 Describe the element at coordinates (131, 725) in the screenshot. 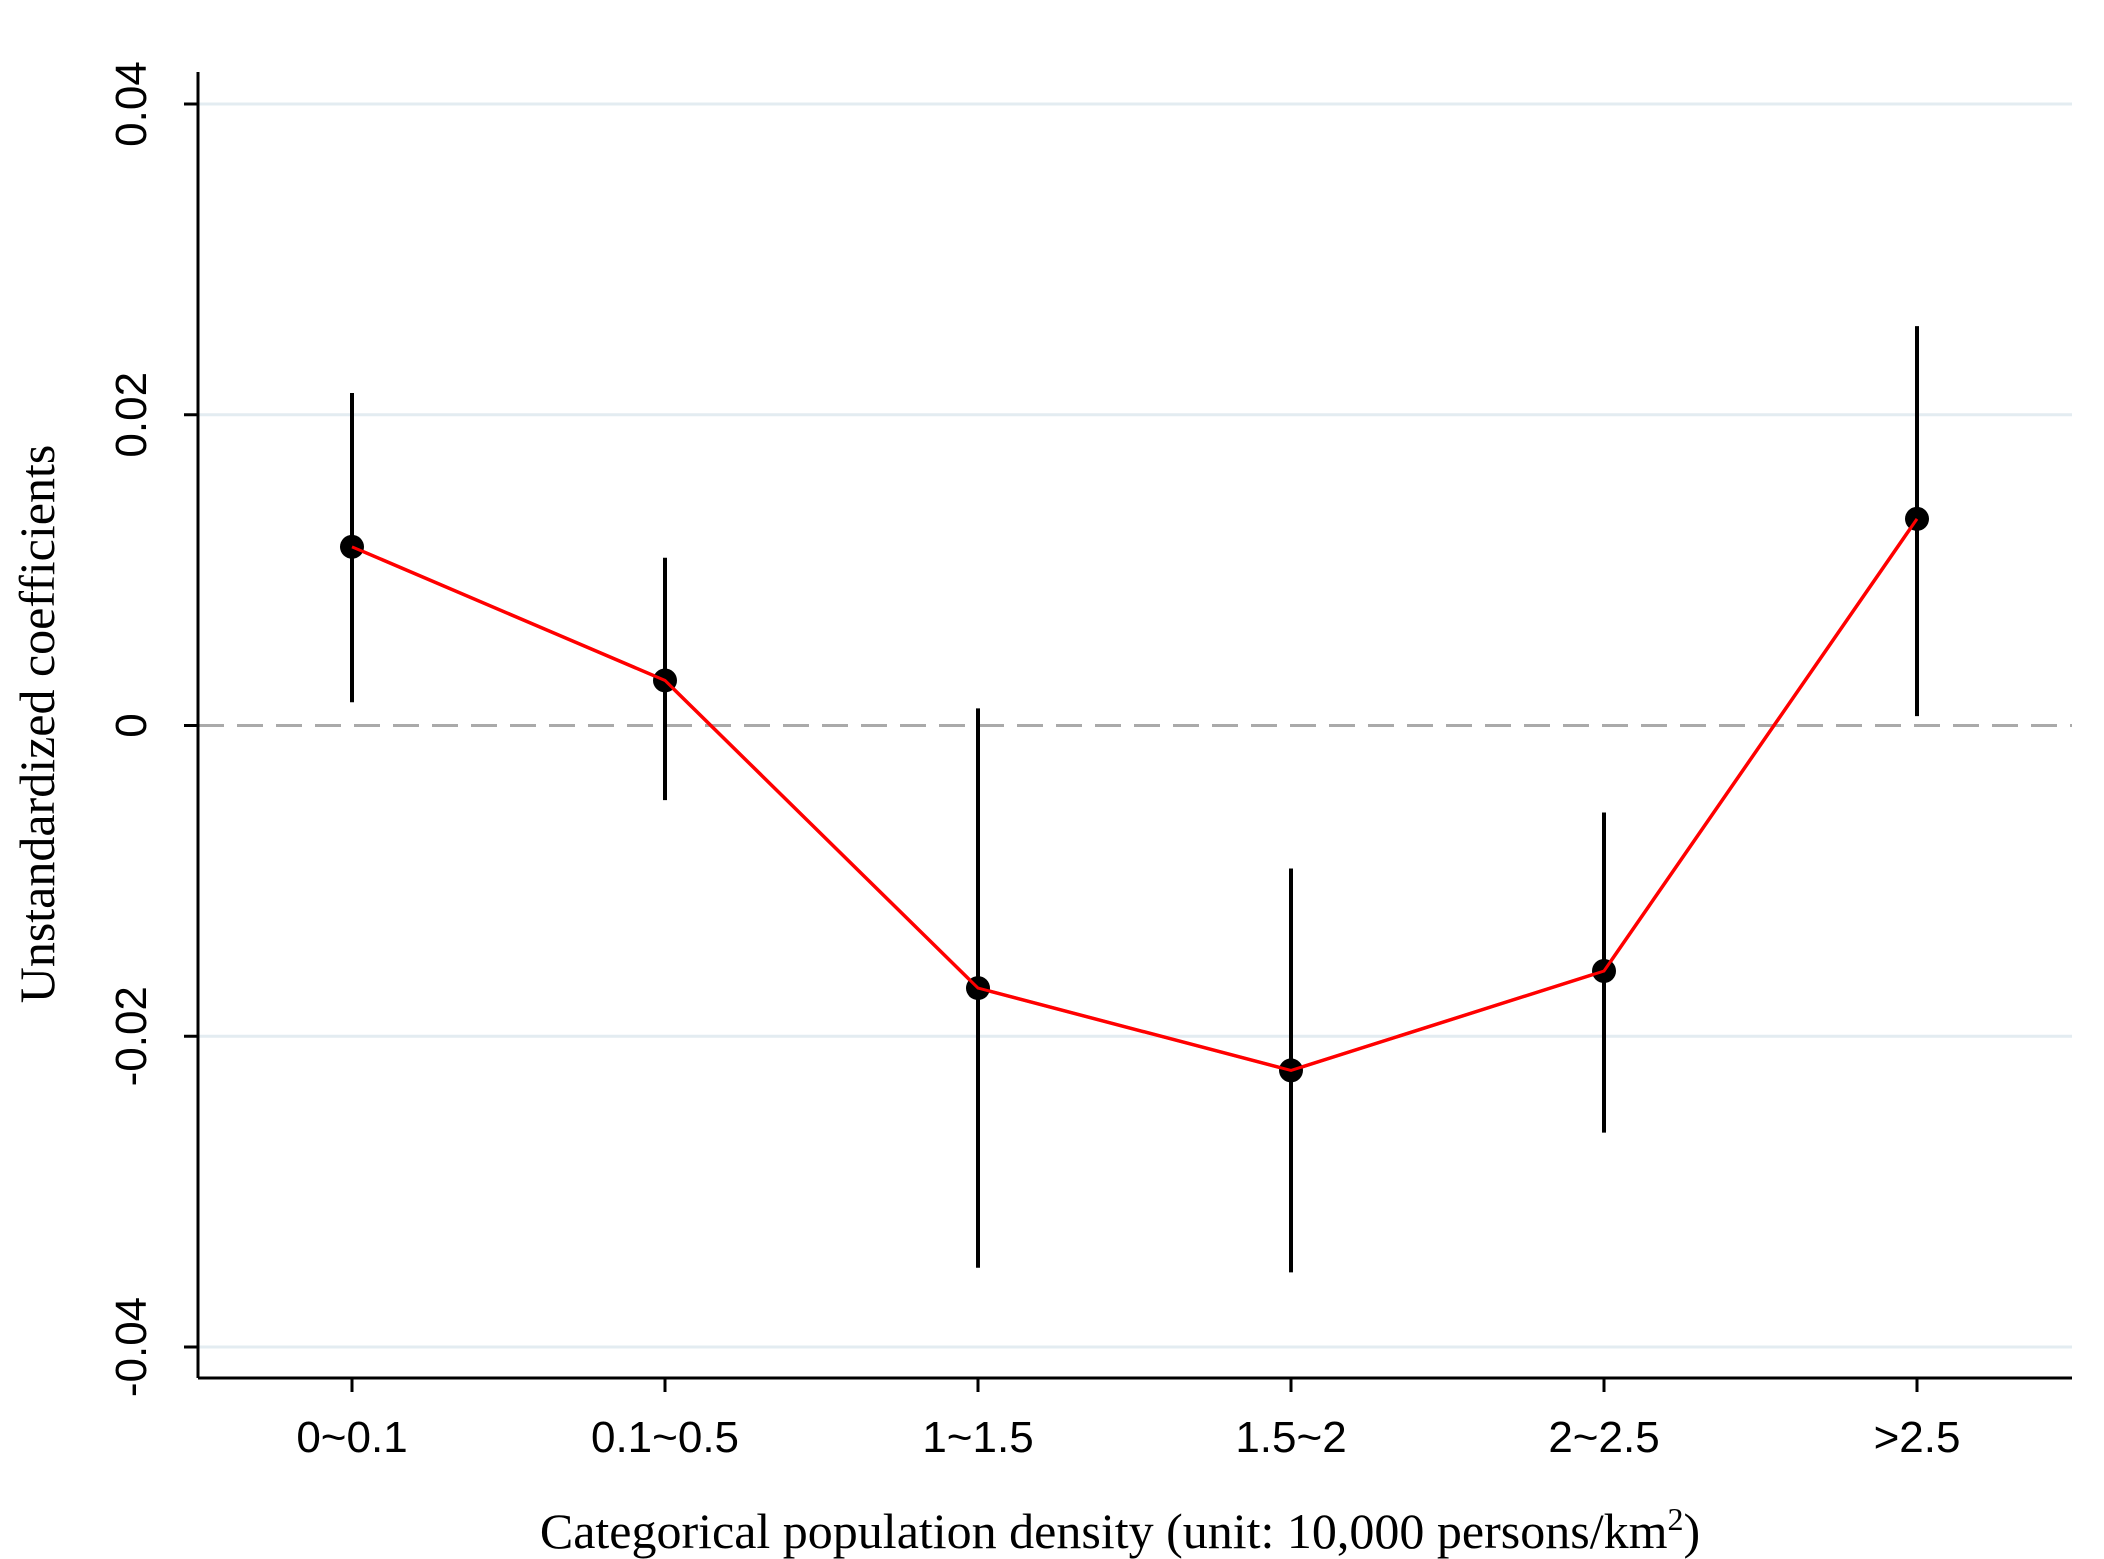

I see `y-tick-label-2: 0` at that location.